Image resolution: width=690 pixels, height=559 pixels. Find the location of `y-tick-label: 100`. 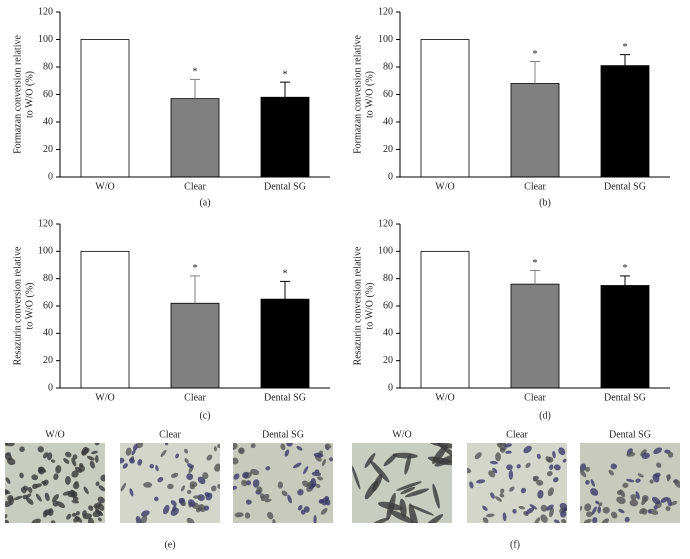

y-tick-label: 100 is located at coordinates (45, 39).